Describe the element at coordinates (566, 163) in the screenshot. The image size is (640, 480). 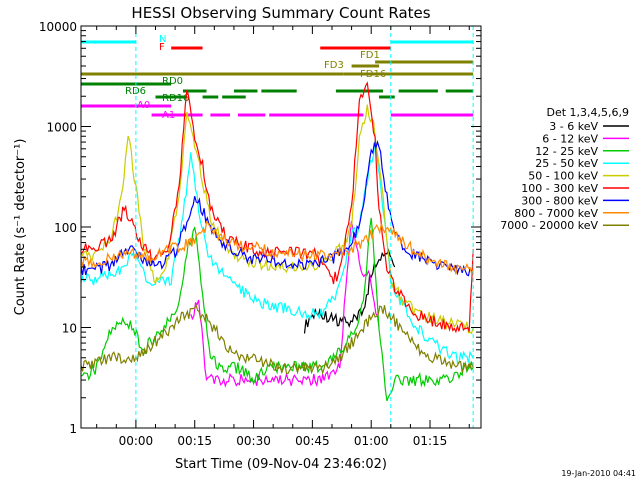
I see `legend-label-3: 25 - 50 keV` at that location.